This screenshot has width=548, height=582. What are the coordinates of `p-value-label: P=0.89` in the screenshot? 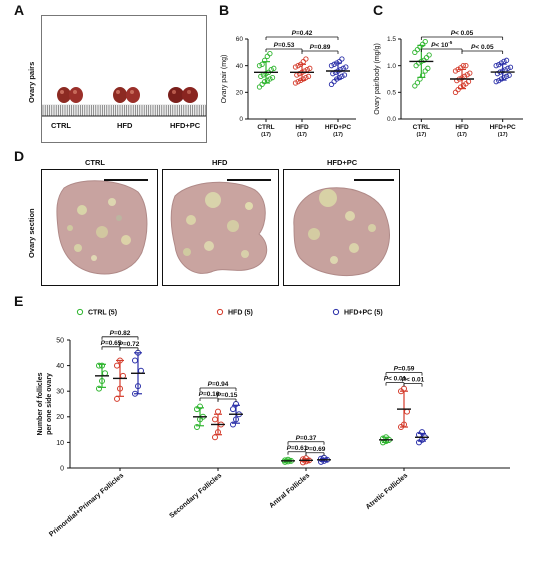 It's located at (320, 47).